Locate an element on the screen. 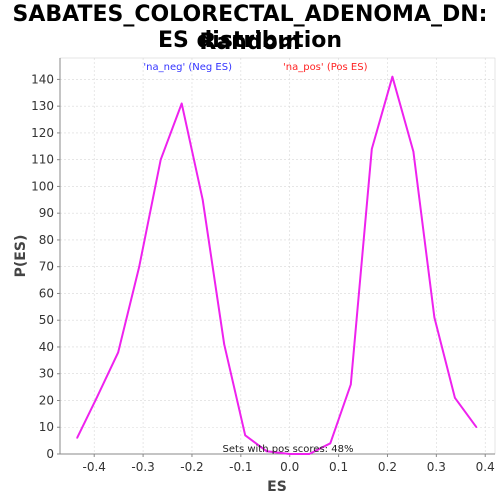 The width and height of the screenshot is (500, 500). x-tick-label: 0.1 is located at coordinates (338, 467).